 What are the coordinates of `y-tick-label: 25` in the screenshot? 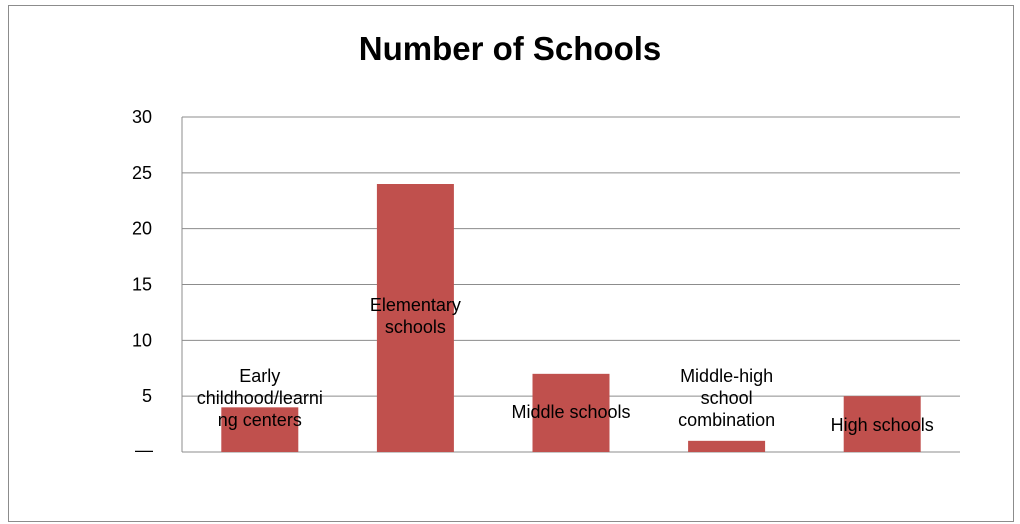 It's located at (142, 173).